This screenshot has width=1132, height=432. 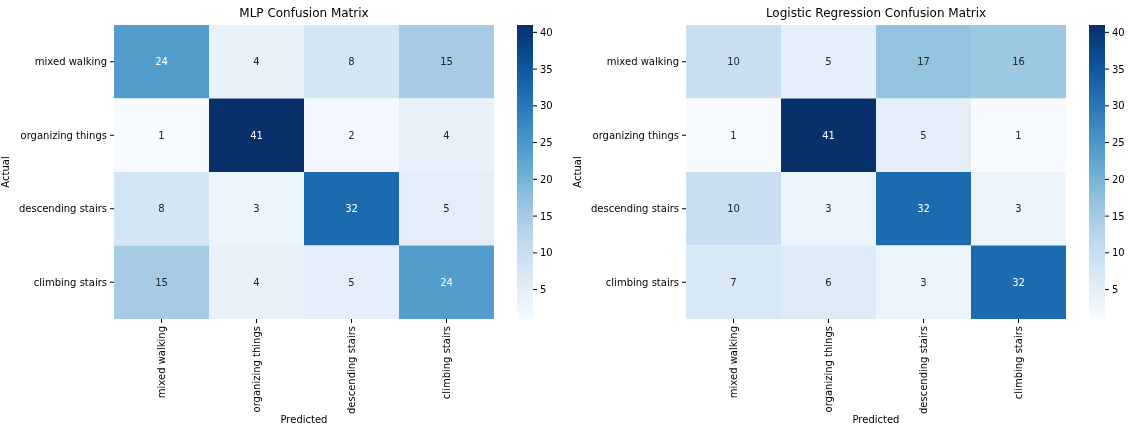 What do you see at coordinates (733, 282) in the screenshot?
I see `data-label: 7` at bounding box center [733, 282].